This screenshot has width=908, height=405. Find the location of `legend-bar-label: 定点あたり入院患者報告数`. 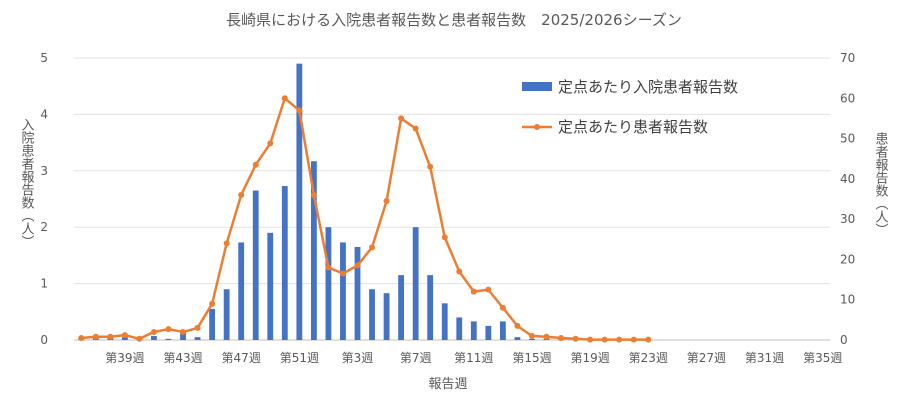

legend-bar-label: 定点あたり入院患者報告数 is located at coordinates (648, 87).